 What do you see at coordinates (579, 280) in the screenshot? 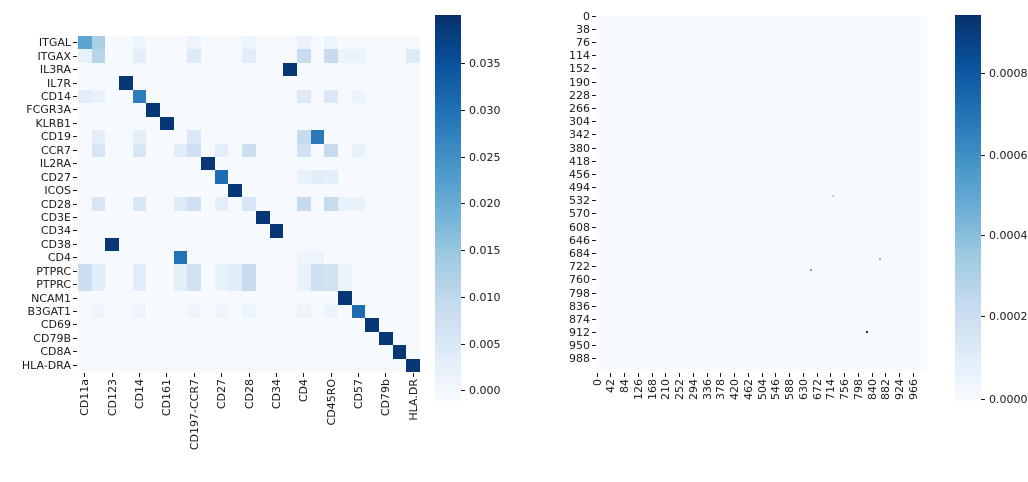
I see `y-tick-label: 760` at bounding box center [579, 280].